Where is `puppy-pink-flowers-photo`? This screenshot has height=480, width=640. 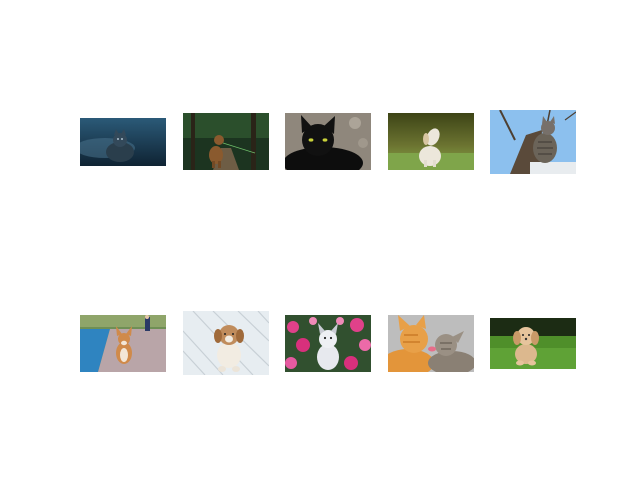
puppy-pink-flowers-photo is located at coordinates (328, 343).